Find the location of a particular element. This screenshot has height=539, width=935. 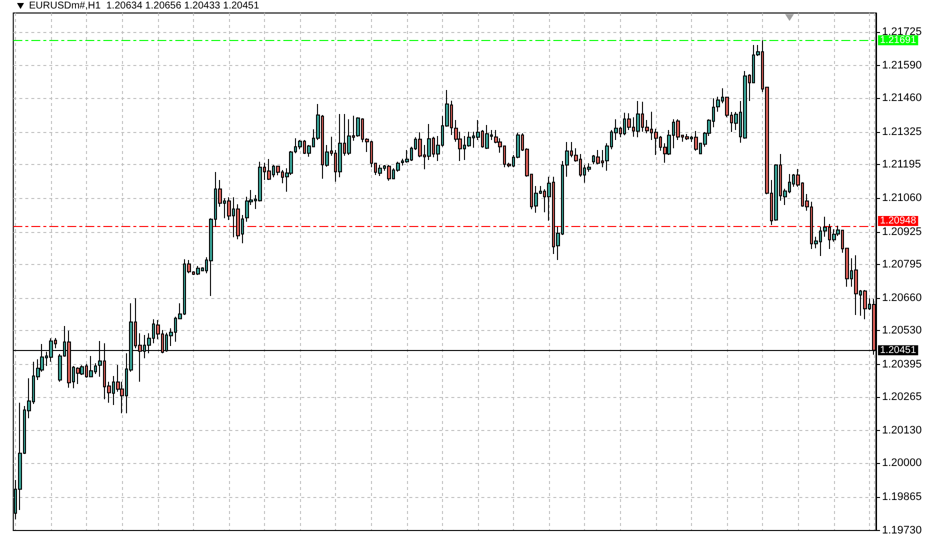

y-tick-label: 1.20265 is located at coordinates (902, 396).